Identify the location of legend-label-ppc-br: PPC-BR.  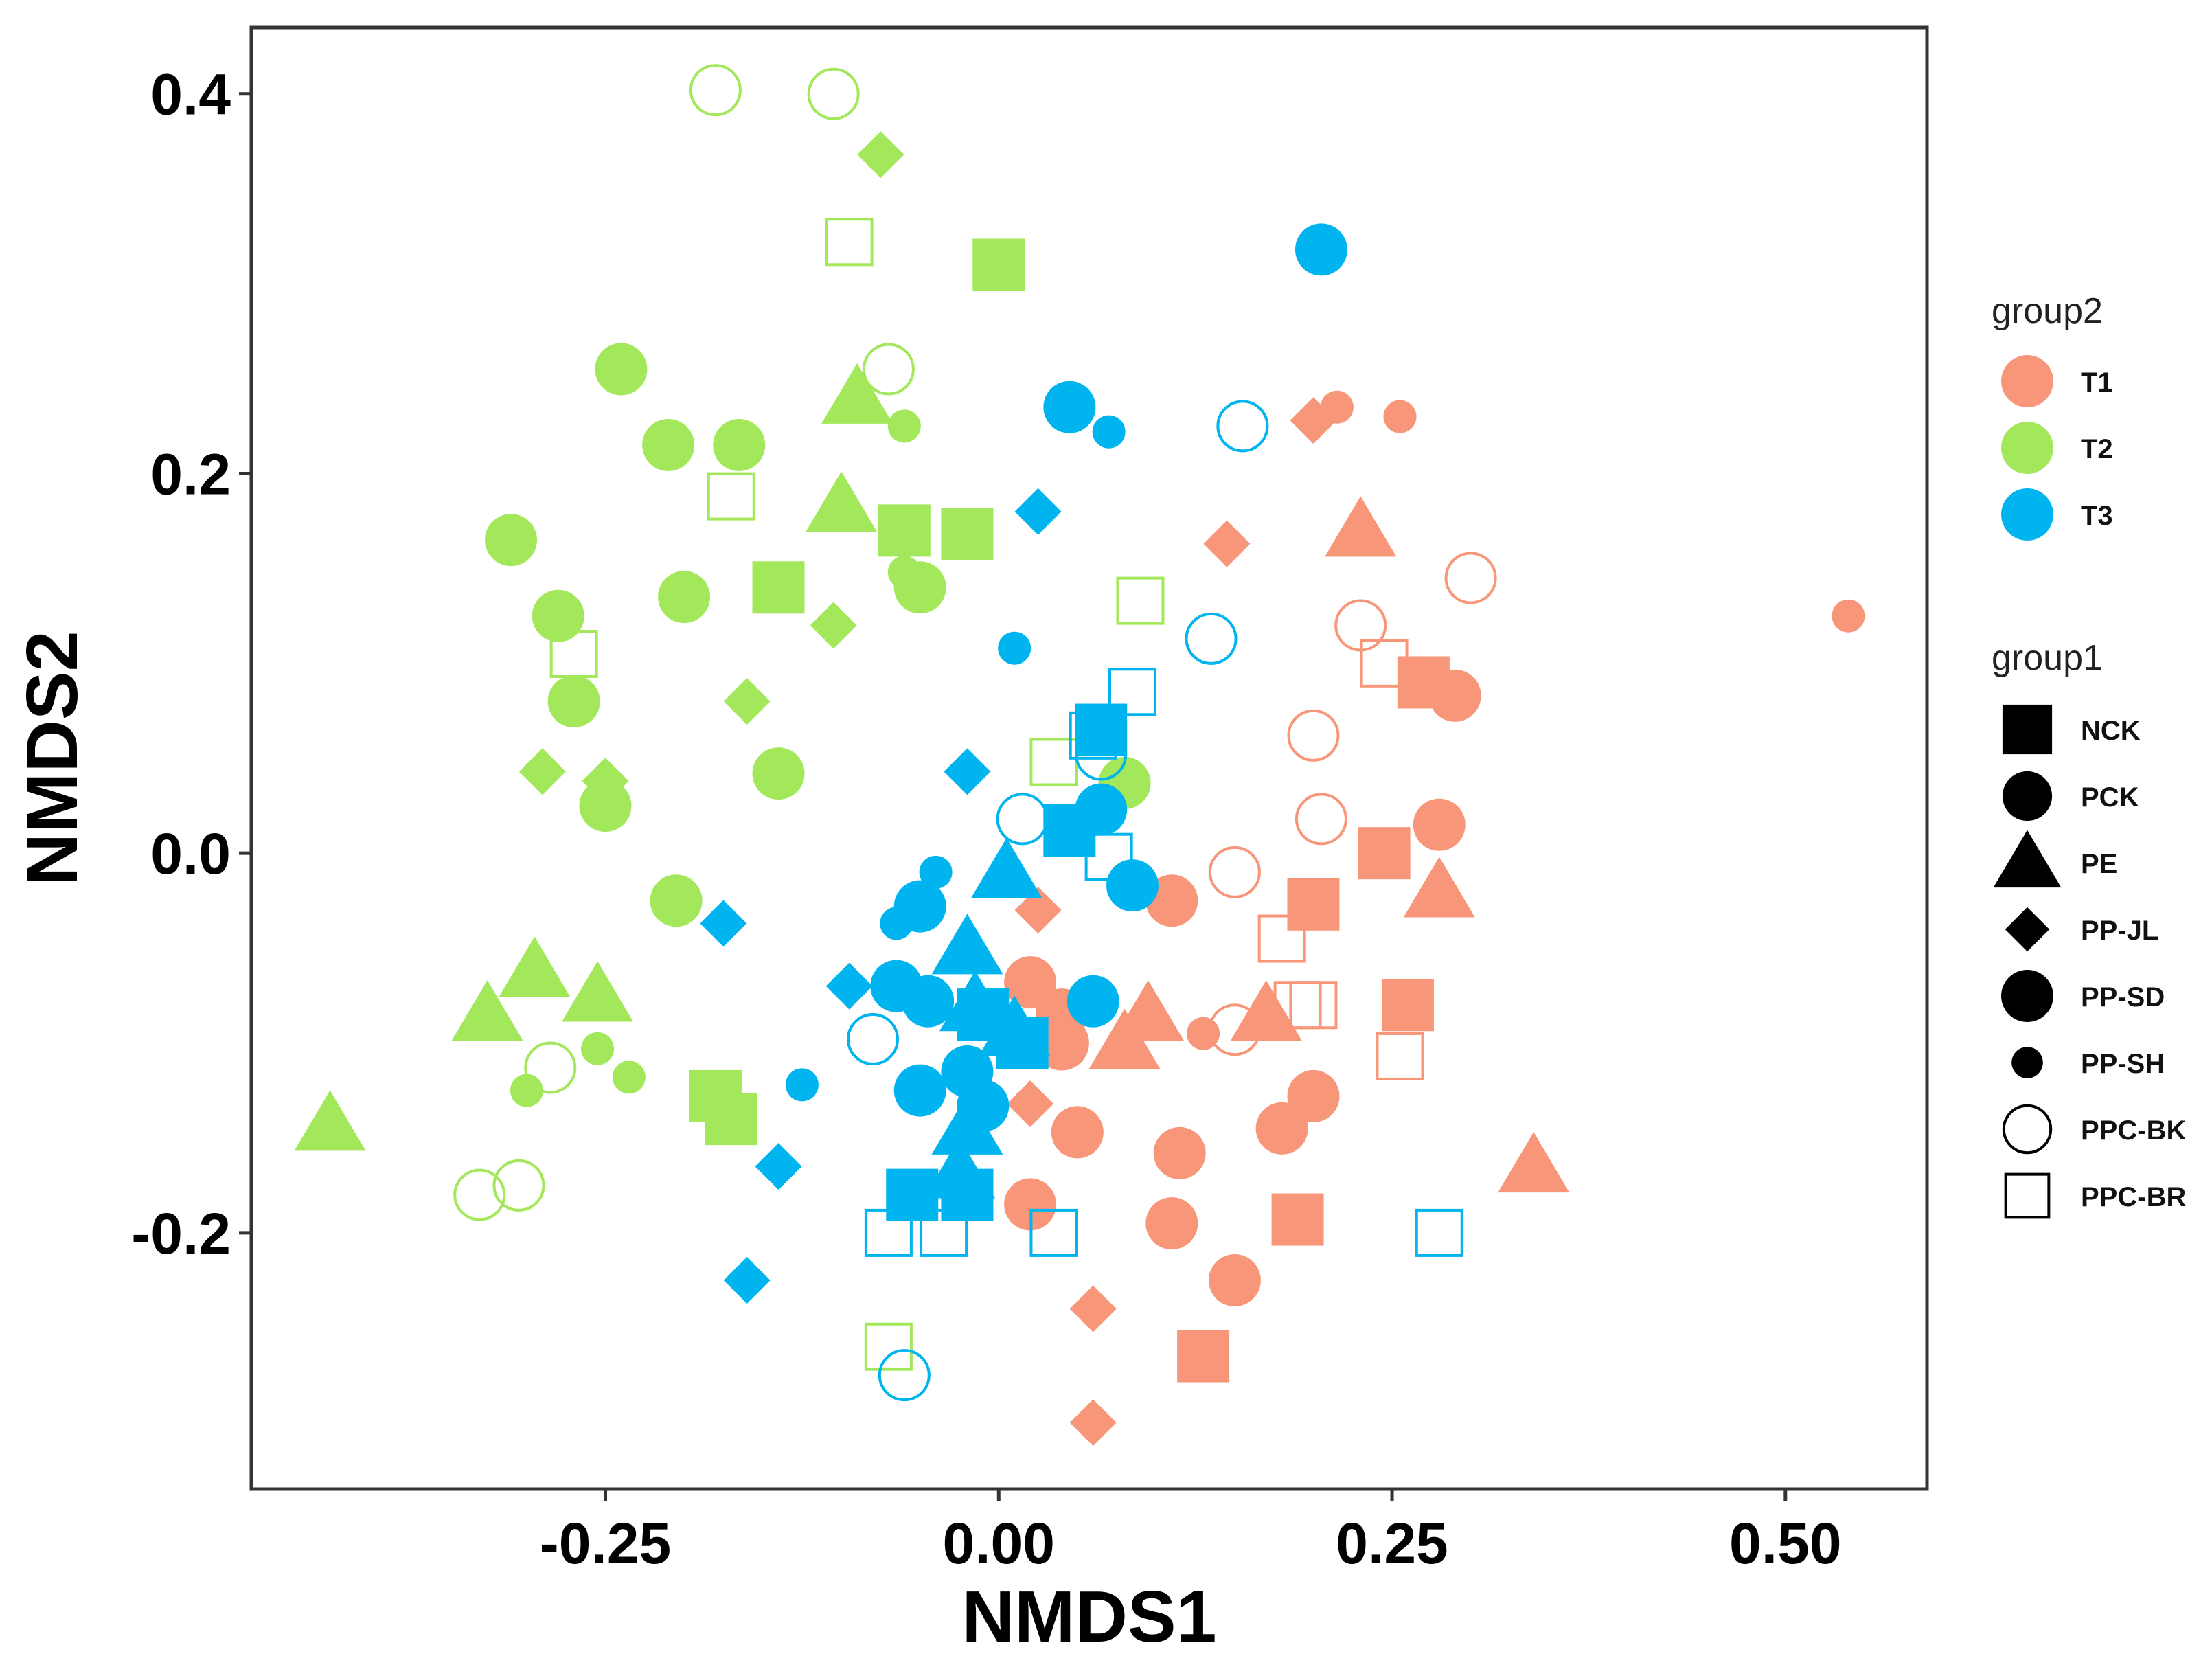
(2134, 1197).